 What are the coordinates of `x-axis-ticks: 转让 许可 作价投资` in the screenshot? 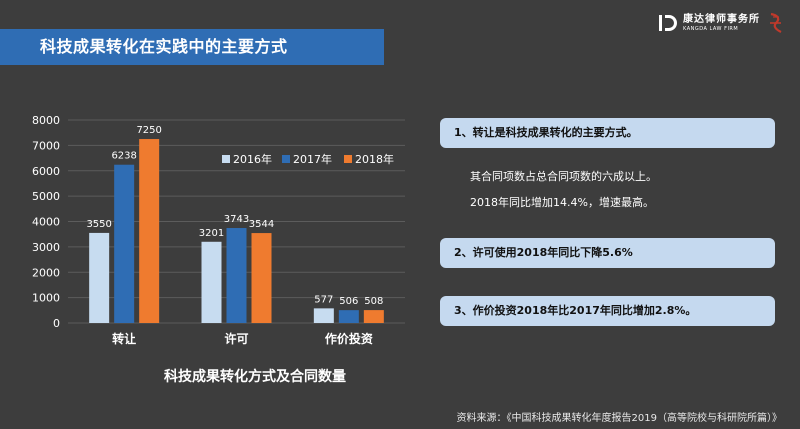 It's located at (242, 338).